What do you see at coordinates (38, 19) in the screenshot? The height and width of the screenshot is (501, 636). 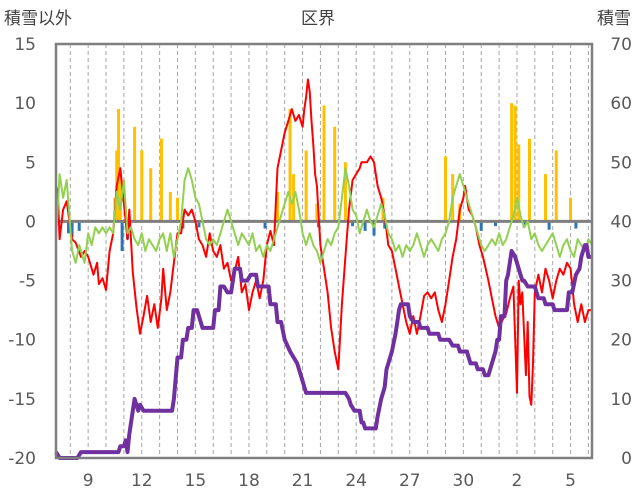 I see `left-axis-title: 積雪以外` at bounding box center [38, 19].